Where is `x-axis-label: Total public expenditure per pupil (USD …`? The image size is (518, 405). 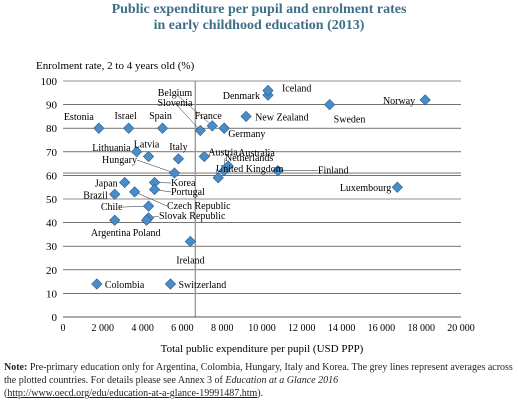
x-axis-label: Total public expenditure per pupil (USD … is located at coordinates (262, 349).